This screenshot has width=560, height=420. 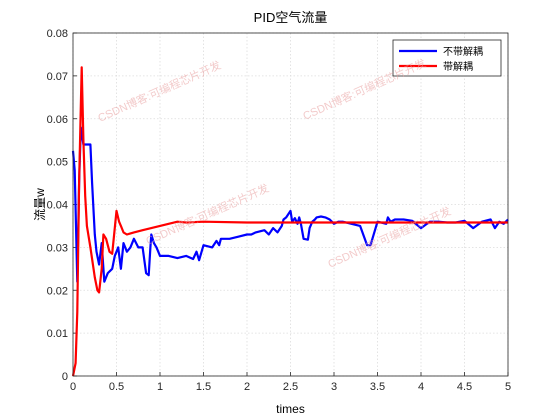 What do you see at coordinates (160, 387) in the screenshot?
I see `x-tick-label: 1` at bounding box center [160, 387].